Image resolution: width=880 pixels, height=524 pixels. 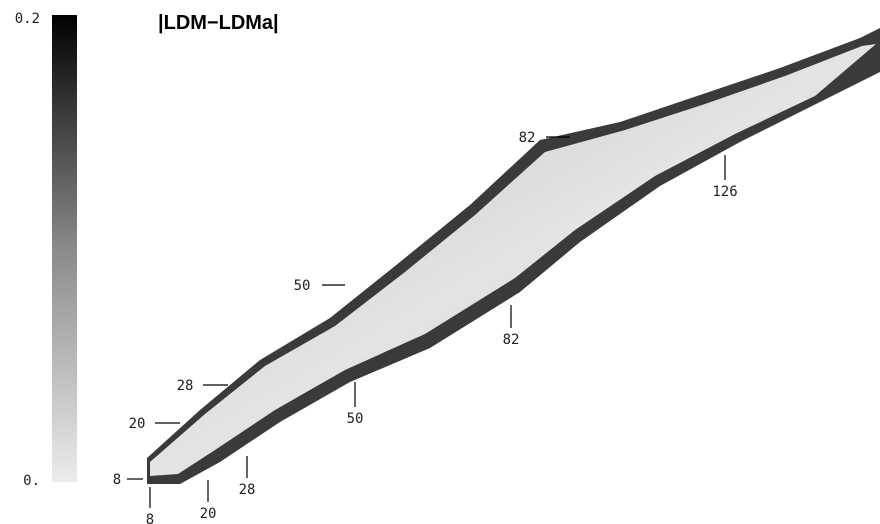 What do you see at coordinates (31, 481) in the screenshot?
I see `colorbar-tick-label: 0.` at bounding box center [31, 481].